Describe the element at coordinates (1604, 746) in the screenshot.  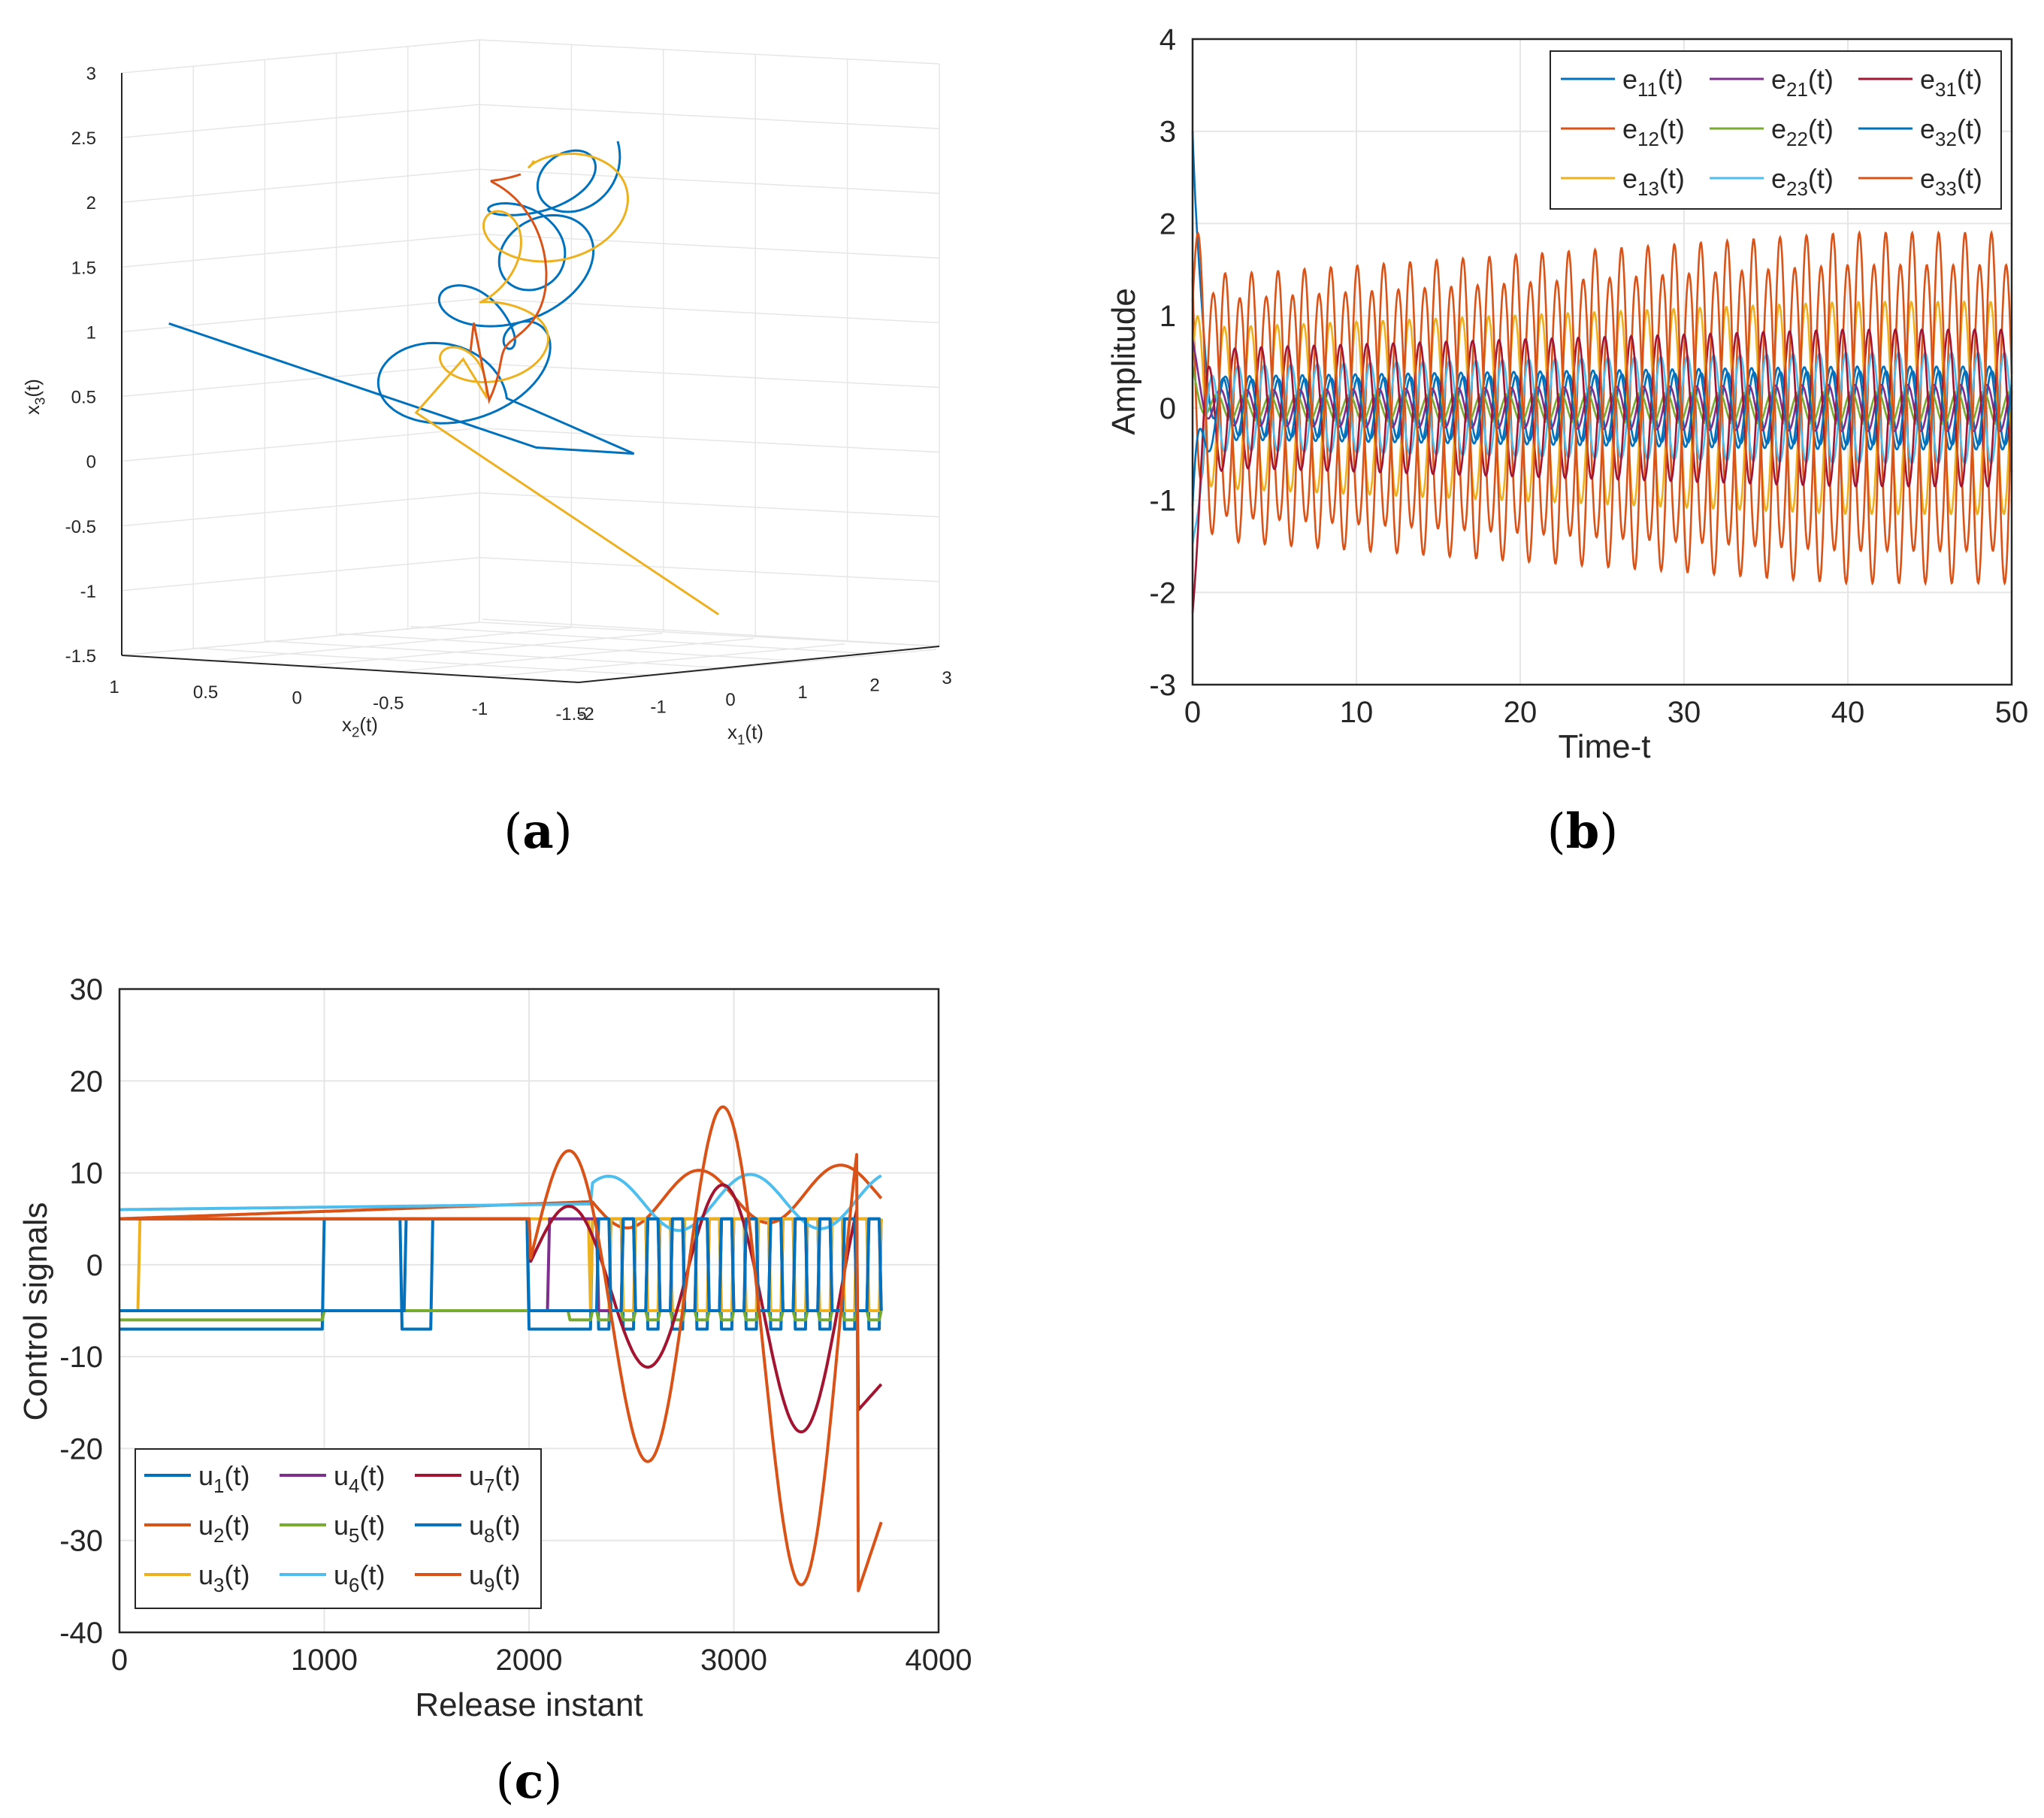
I see `panel-b-xlabel: Time-t` at that location.